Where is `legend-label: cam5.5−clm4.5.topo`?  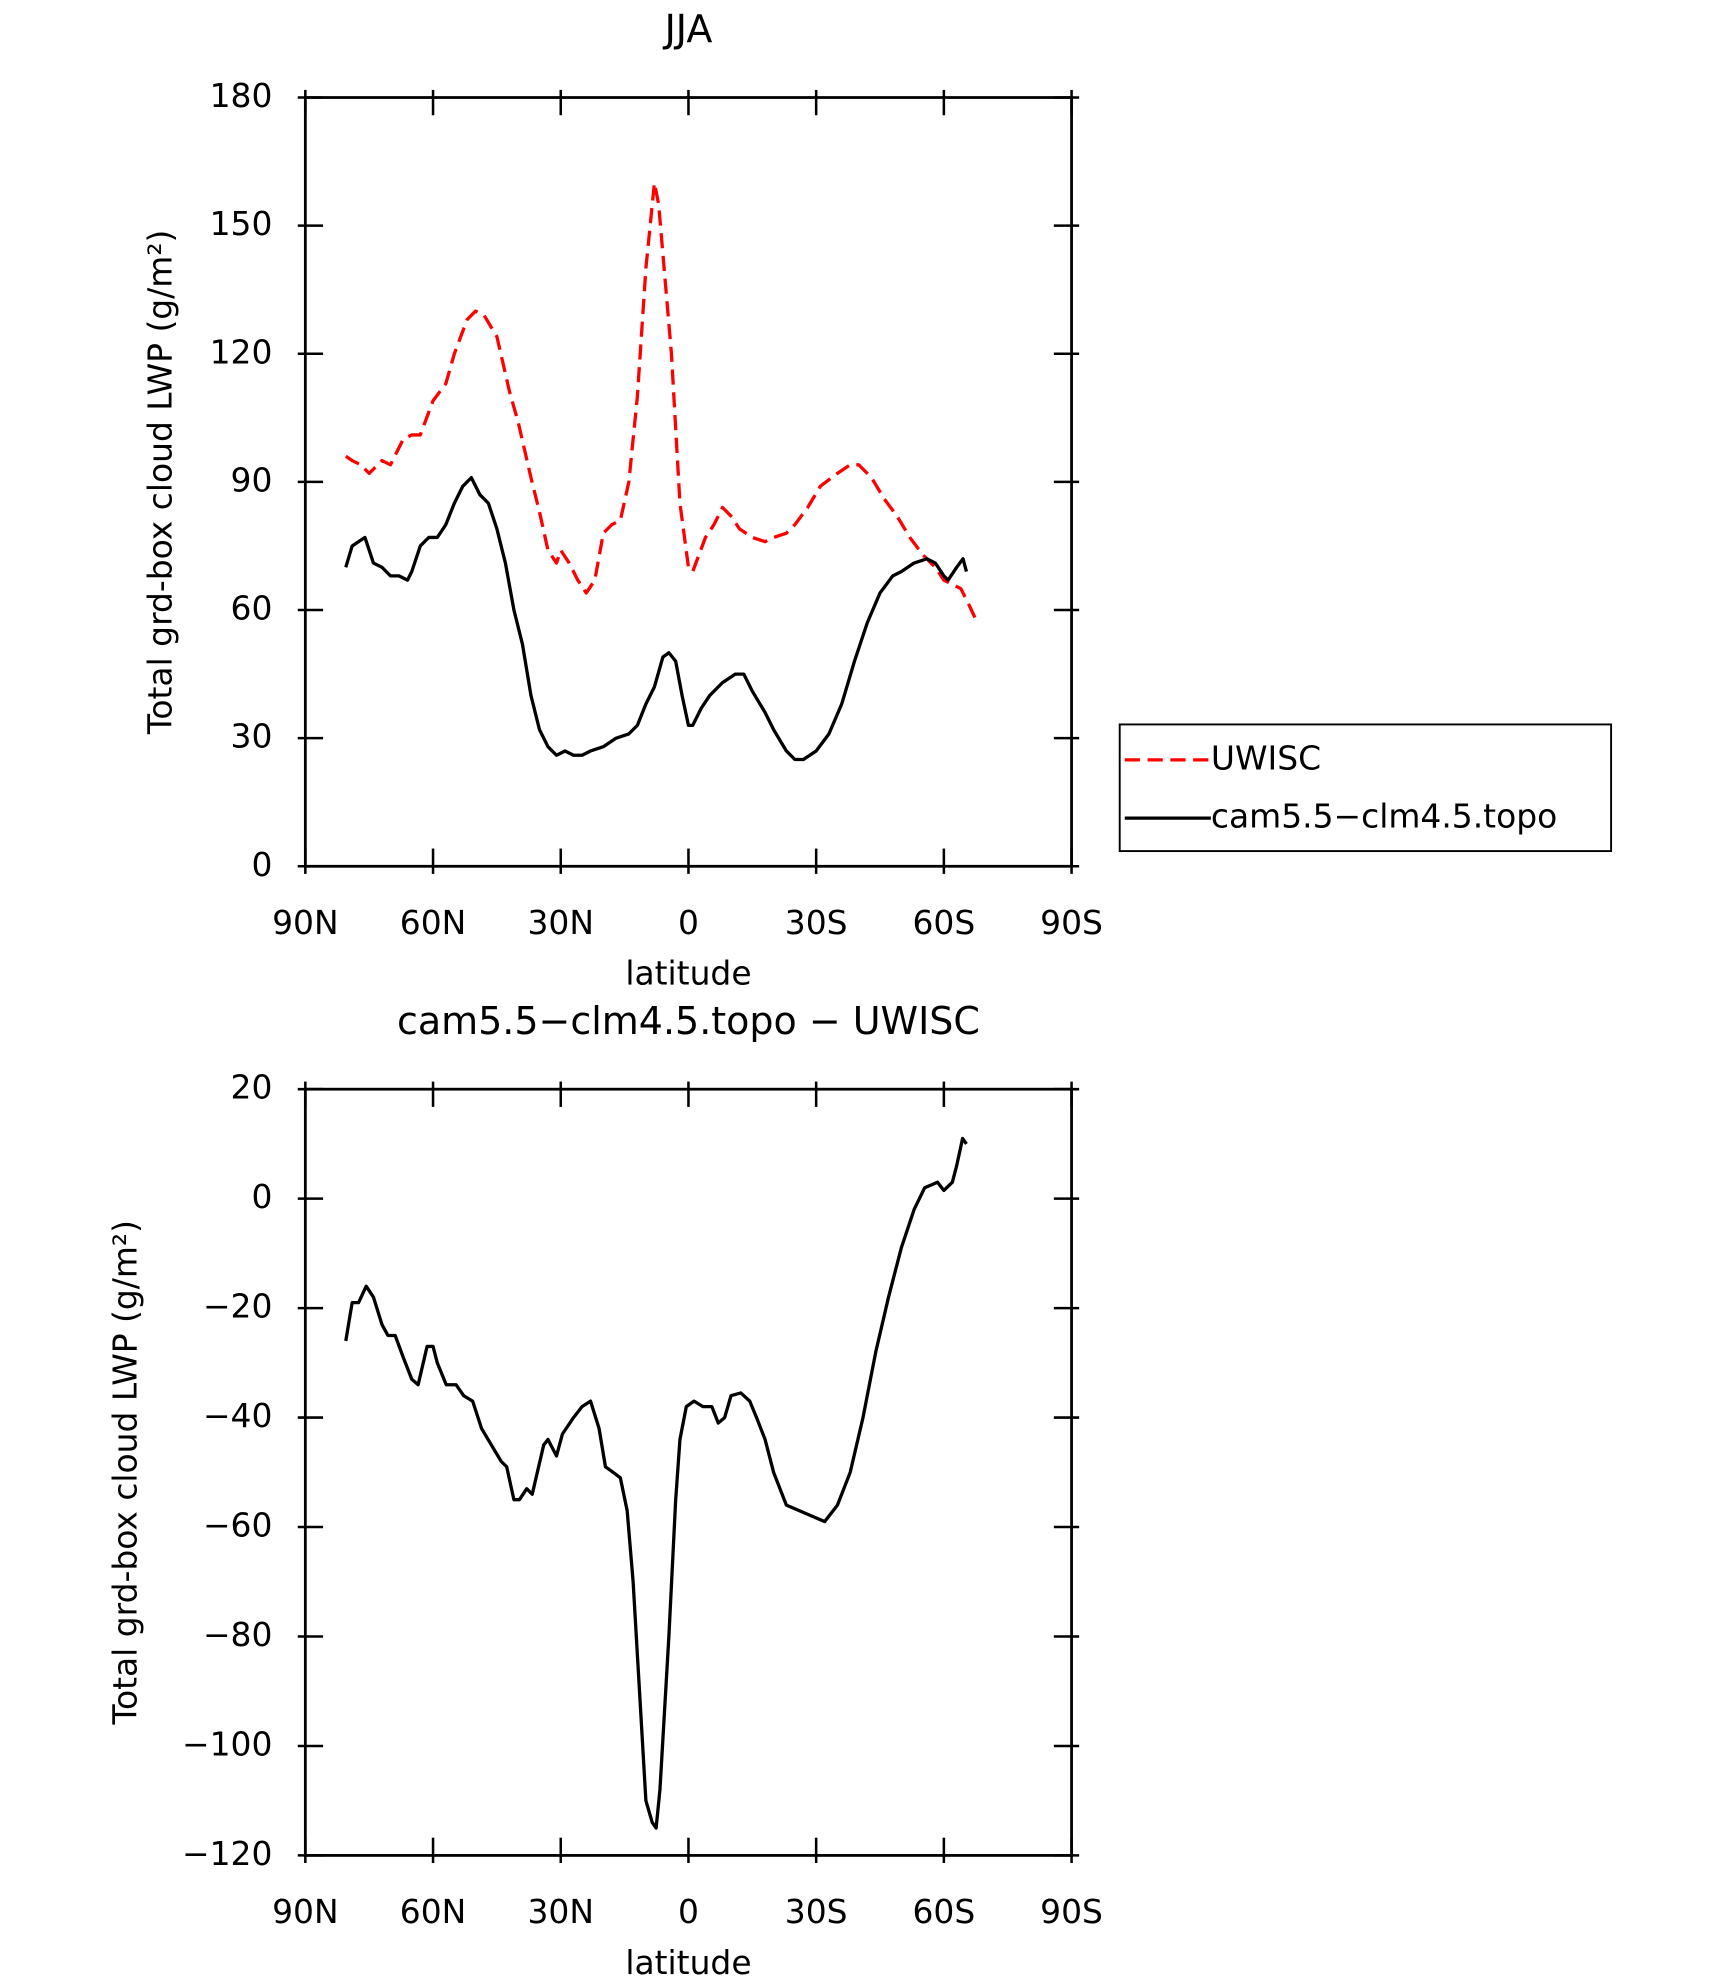
legend-label: cam5.5−clm4.5.topo is located at coordinates (1384, 816).